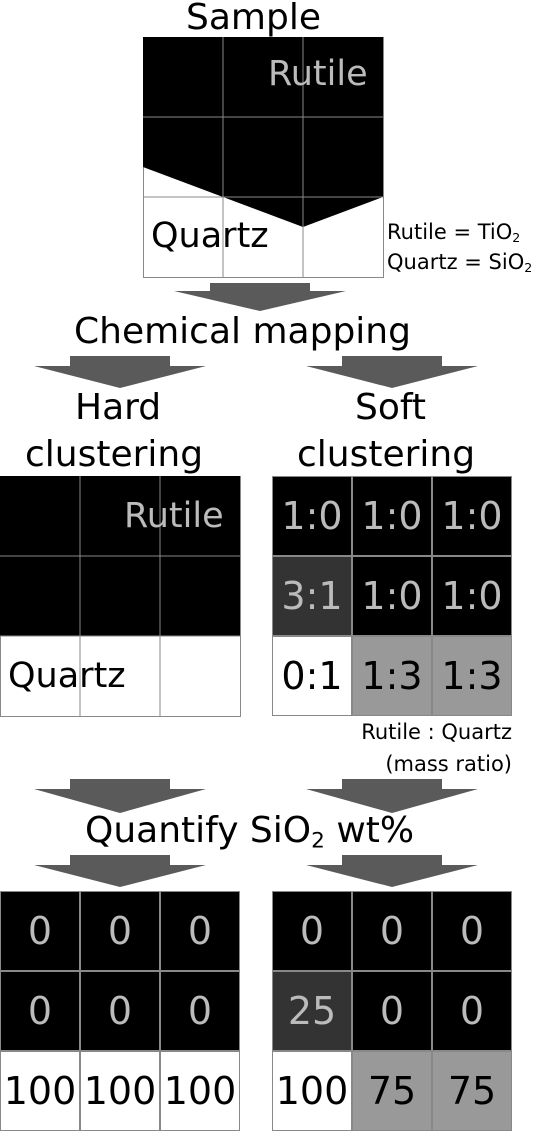  Describe the element at coordinates (242, 331) in the screenshot. I see `chemical-mapping-label: Chemical mapping` at that location.